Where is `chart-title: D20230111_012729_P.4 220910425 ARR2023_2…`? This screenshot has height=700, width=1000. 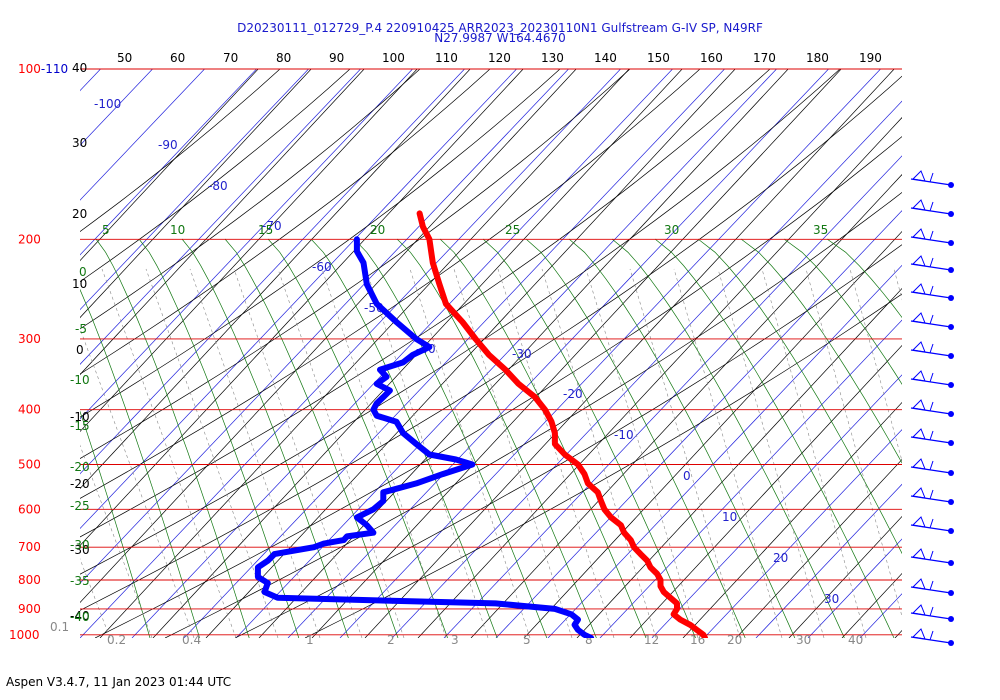 chart-title: D20230111_012729_P.4 220910425 ARR2023_2… is located at coordinates (500, 28).